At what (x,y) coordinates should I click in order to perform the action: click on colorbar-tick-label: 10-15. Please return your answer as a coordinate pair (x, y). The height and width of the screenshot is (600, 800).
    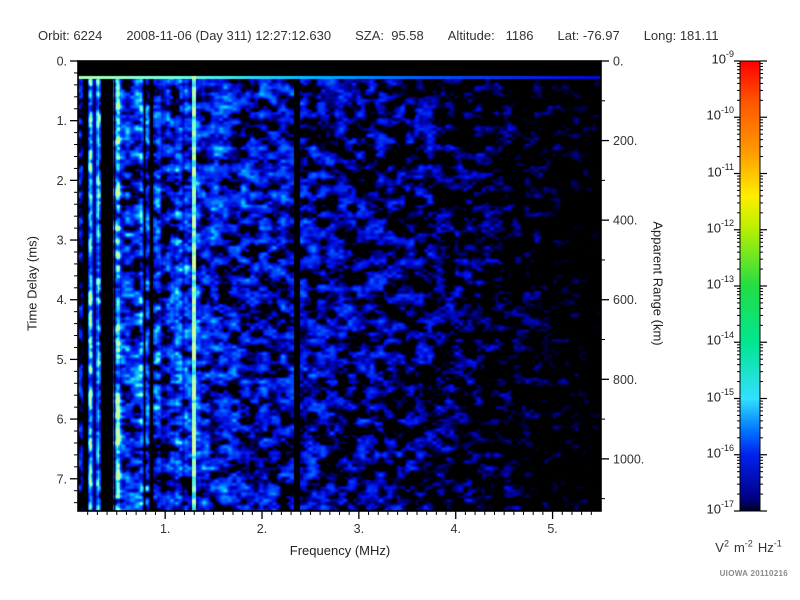
    Looking at the image, I should click on (720, 395).